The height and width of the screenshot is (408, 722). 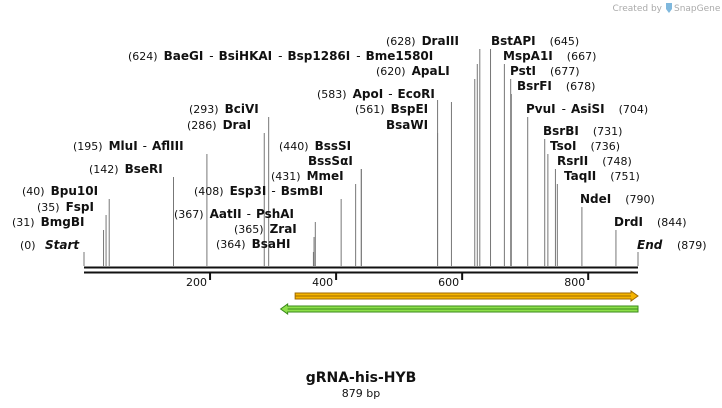 What do you see at coordinates (391, 109) in the screenshot?
I see `site-bspei: (561) BspEI` at bounding box center [391, 109].